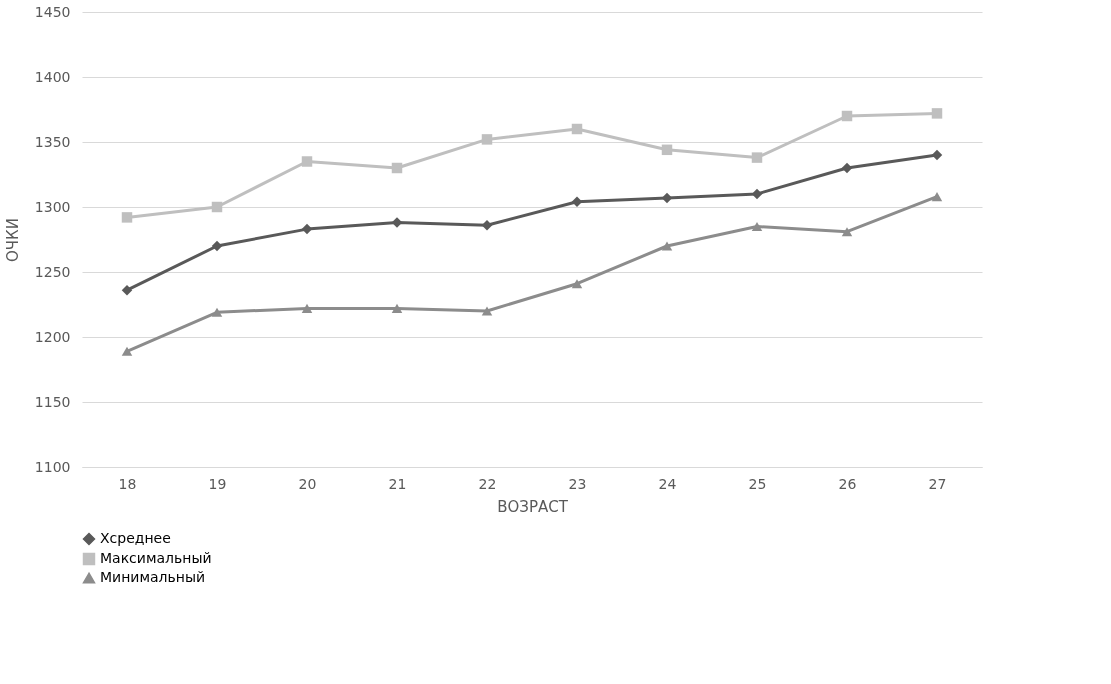  I want to click on y-tick-label: 1300, so click(52, 206).